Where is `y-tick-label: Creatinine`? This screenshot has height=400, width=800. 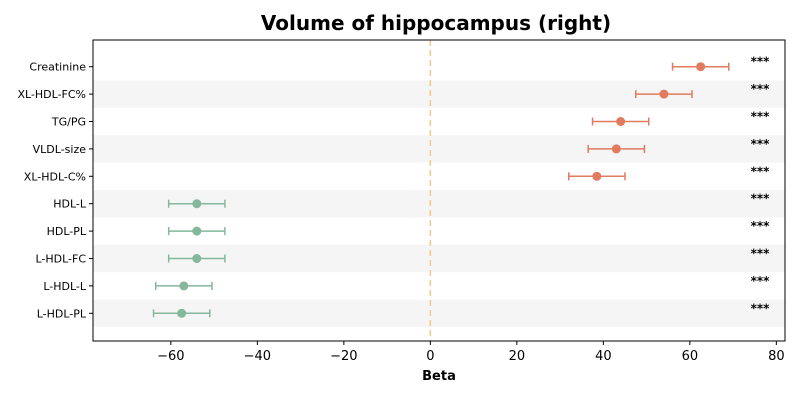
y-tick-label: Creatinine is located at coordinates (57, 67).